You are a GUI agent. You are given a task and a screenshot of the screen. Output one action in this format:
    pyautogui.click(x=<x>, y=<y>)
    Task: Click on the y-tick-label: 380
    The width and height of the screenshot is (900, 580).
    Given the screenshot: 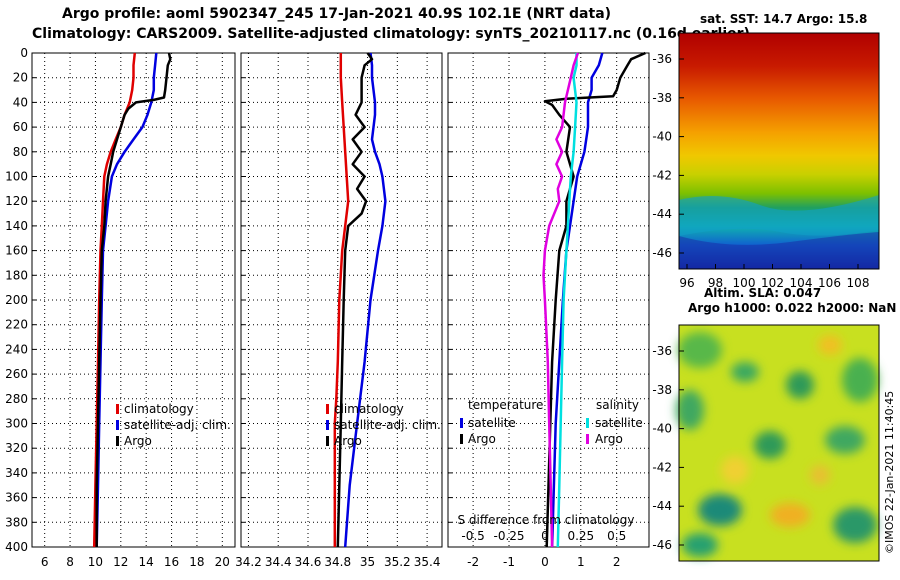 What is the action you would take?
    pyautogui.click(x=16, y=522)
    